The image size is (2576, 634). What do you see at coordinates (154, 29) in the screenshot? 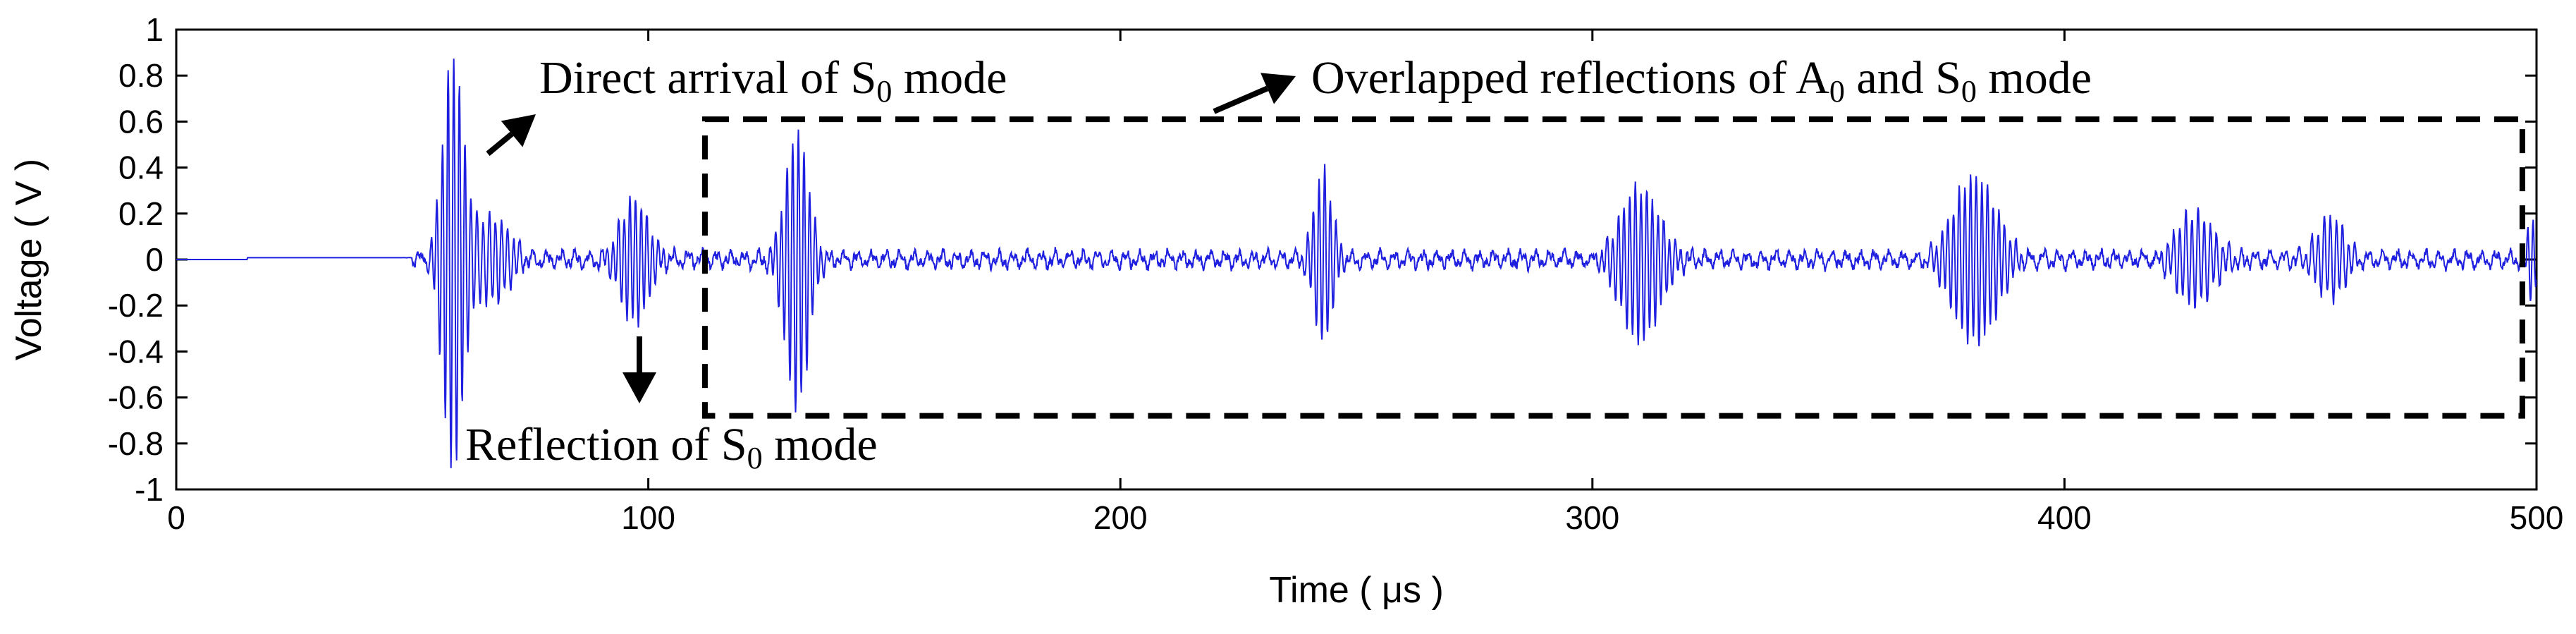
I see `y-tick-label: 1` at bounding box center [154, 29].